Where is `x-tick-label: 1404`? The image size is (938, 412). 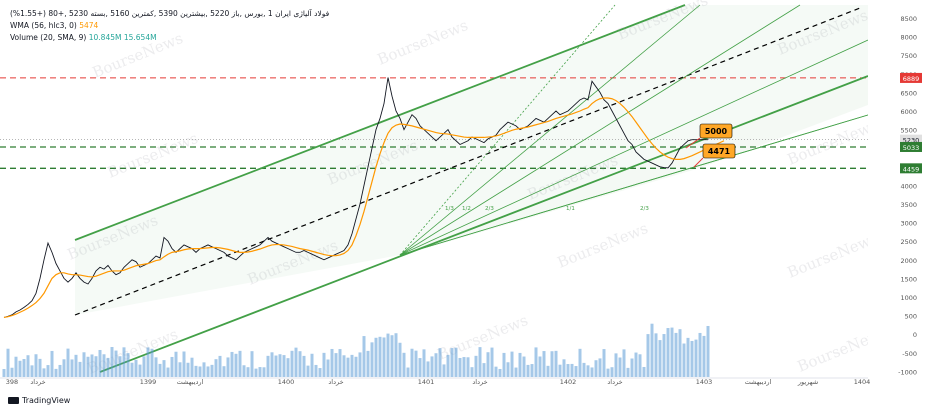
x-tick-label: 1404 is located at coordinates (862, 382).